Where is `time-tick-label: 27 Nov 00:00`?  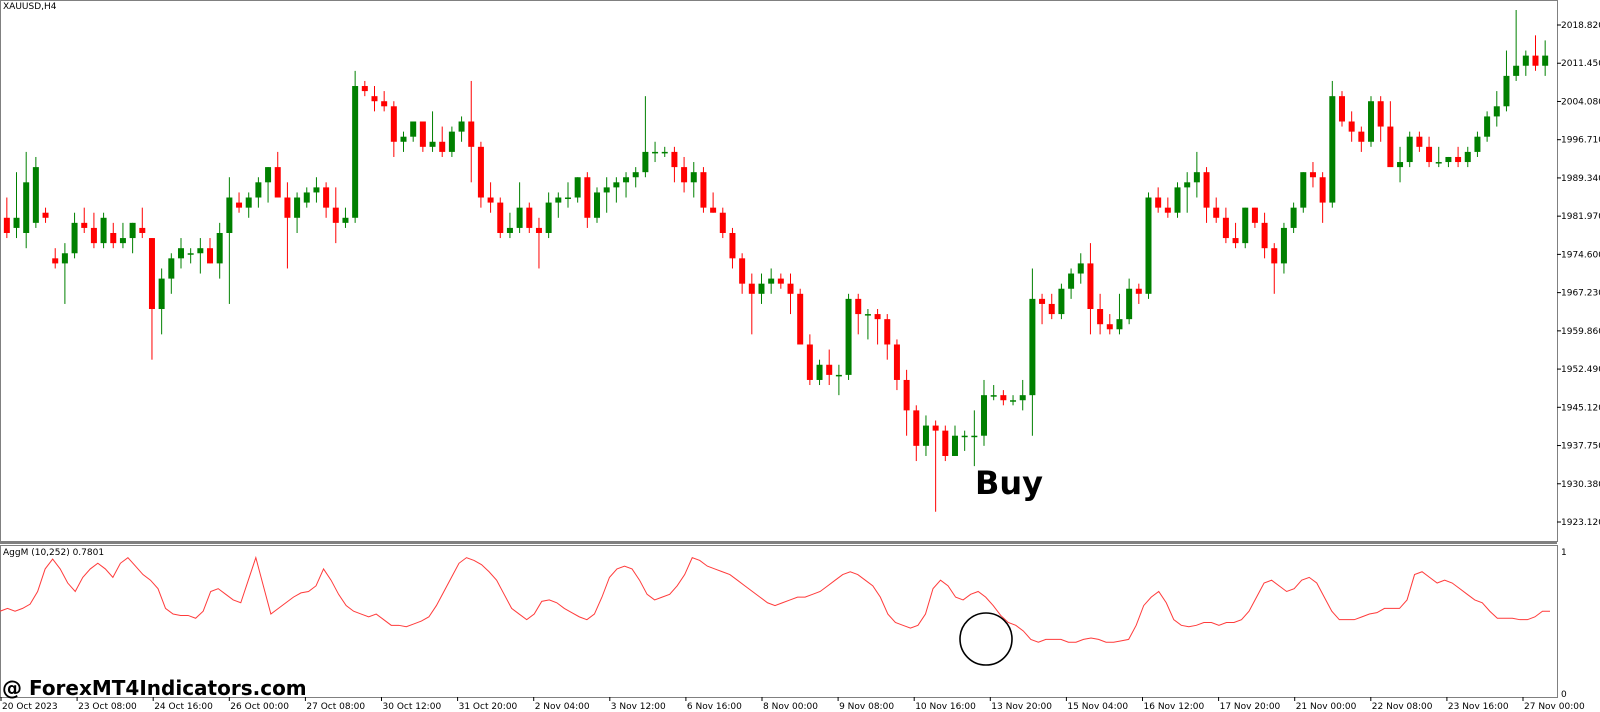 time-tick-label: 27 Nov 00:00 is located at coordinates (1554, 707).